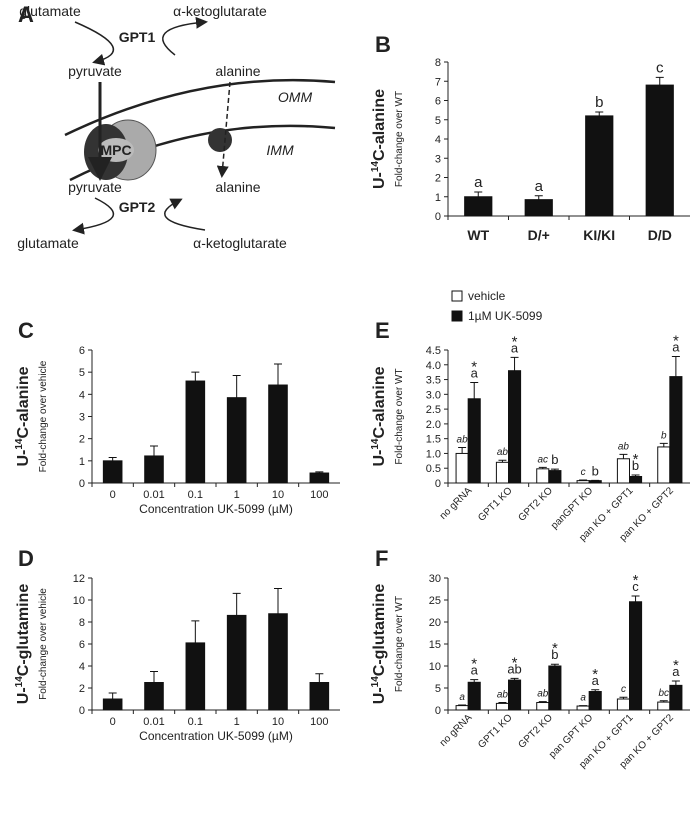  What do you see at coordinates (237, 722) in the screenshot?
I see `x-tick-label: 1` at bounding box center [237, 722].